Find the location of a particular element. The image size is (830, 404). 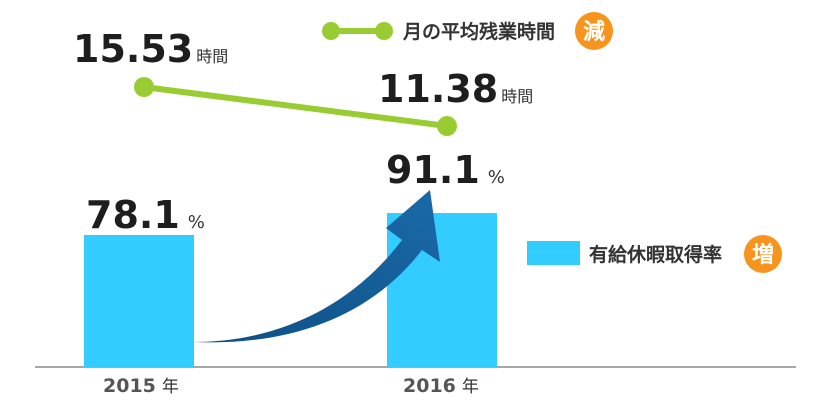

overtime-point-2016 is located at coordinates (447, 126).